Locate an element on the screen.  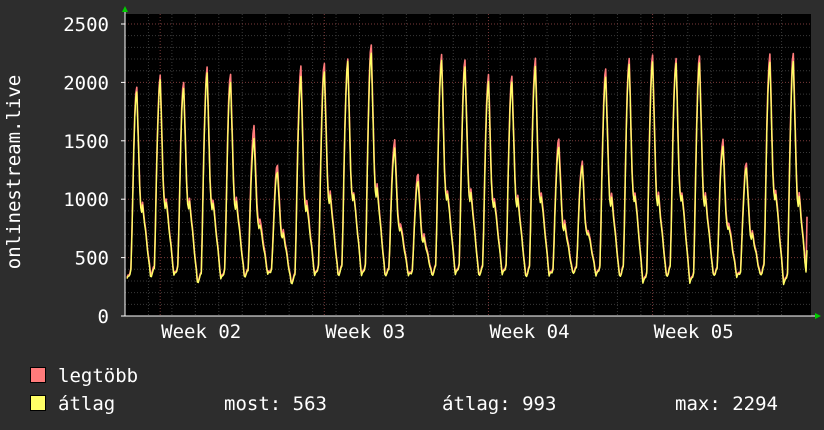
y-tick-label: 2500 is located at coordinates (86, 25).